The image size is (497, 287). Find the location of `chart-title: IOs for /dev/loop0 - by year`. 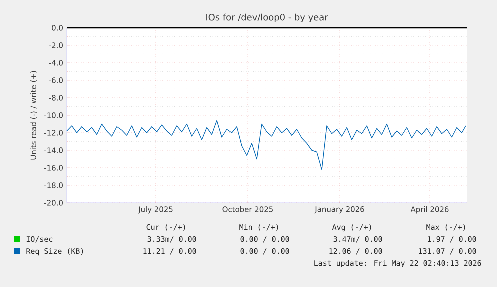

chart-title: IOs for /dev/loop0 - by year is located at coordinates (267, 18).